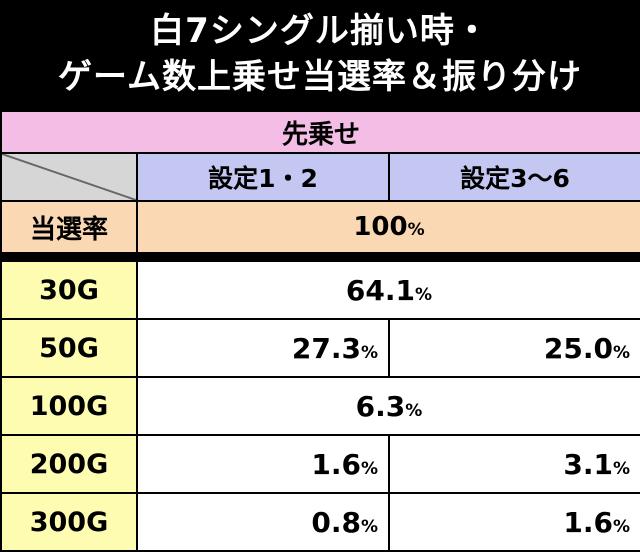 Image resolution: width=640 pixels, height=552 pixels. I want to click on column-header-row: 設定1・2 設定3〜6, so click(320, 177).